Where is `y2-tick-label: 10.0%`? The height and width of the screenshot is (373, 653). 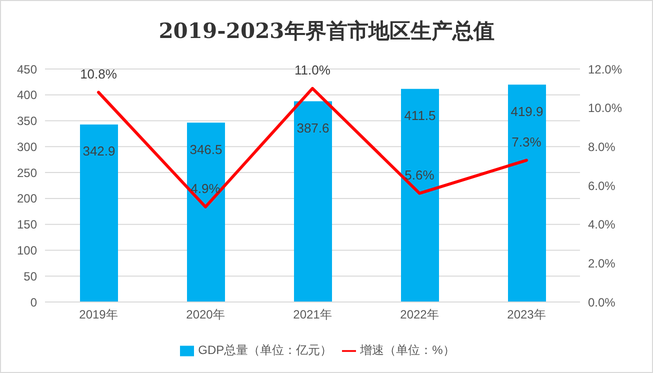
y2-tick-label: 10.0% is located at coordinates (605, 108).